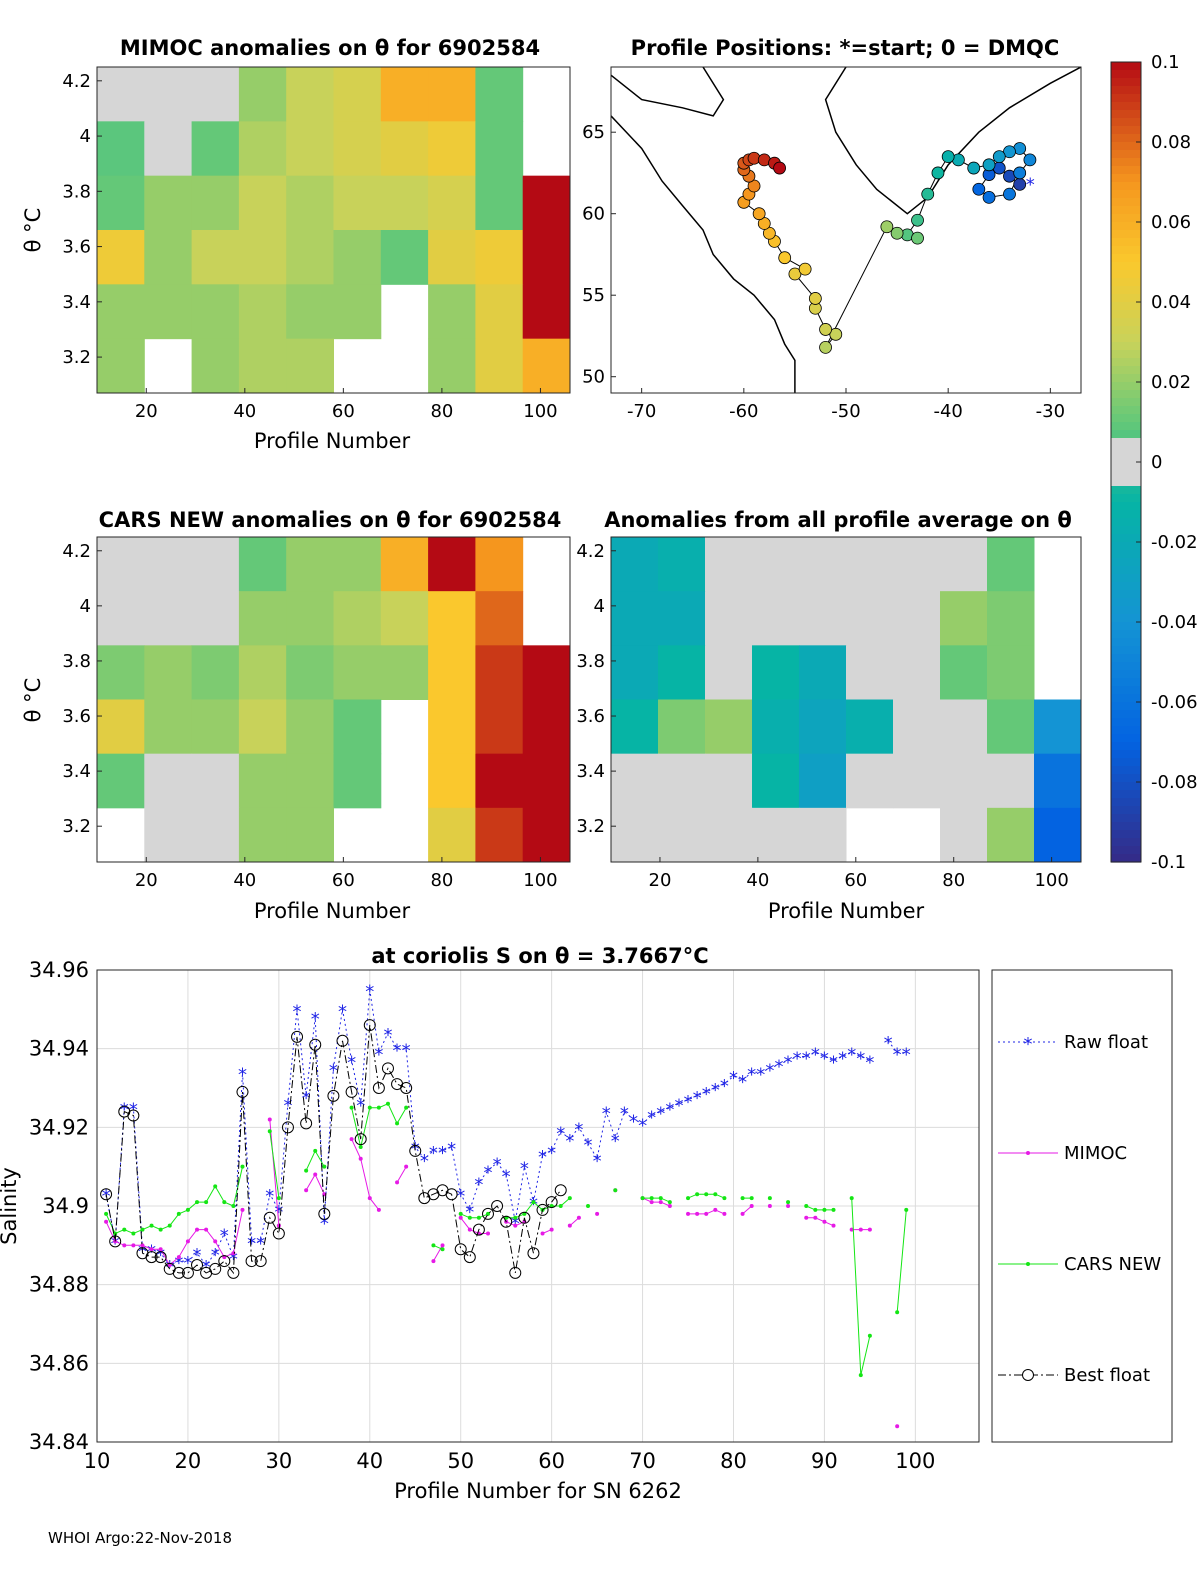 The image size is (1200, 1575). Describe the element at coordinates (590, 771) in the screenshot. I see `y-tick-label: 3.4` at that location.